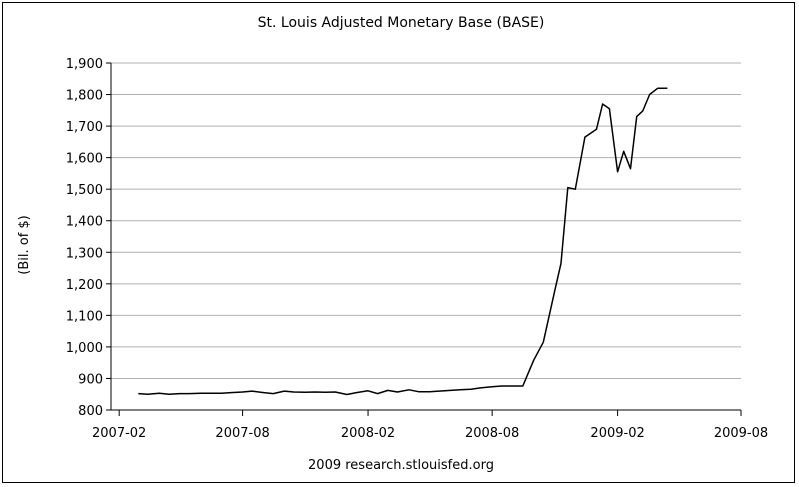  Describe the element at coordinates (617, 433) in the screenshot. I see `x-tick-label: 2009-02` at that location.